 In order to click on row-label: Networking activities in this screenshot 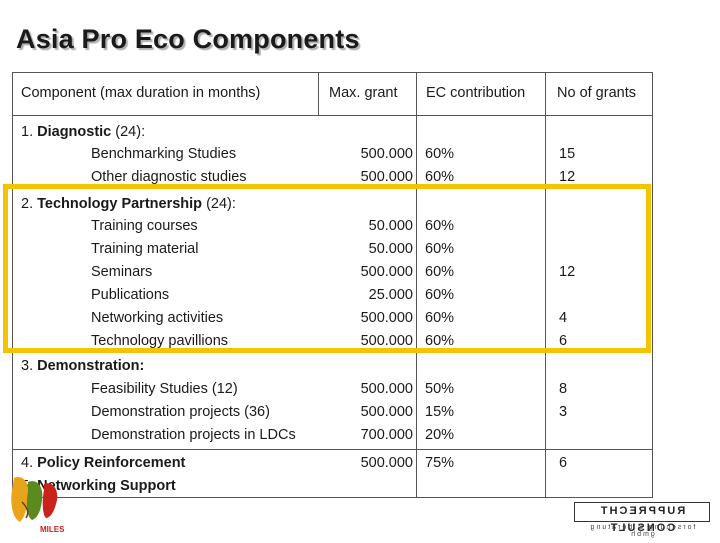, I will do `click(157, 318)`.